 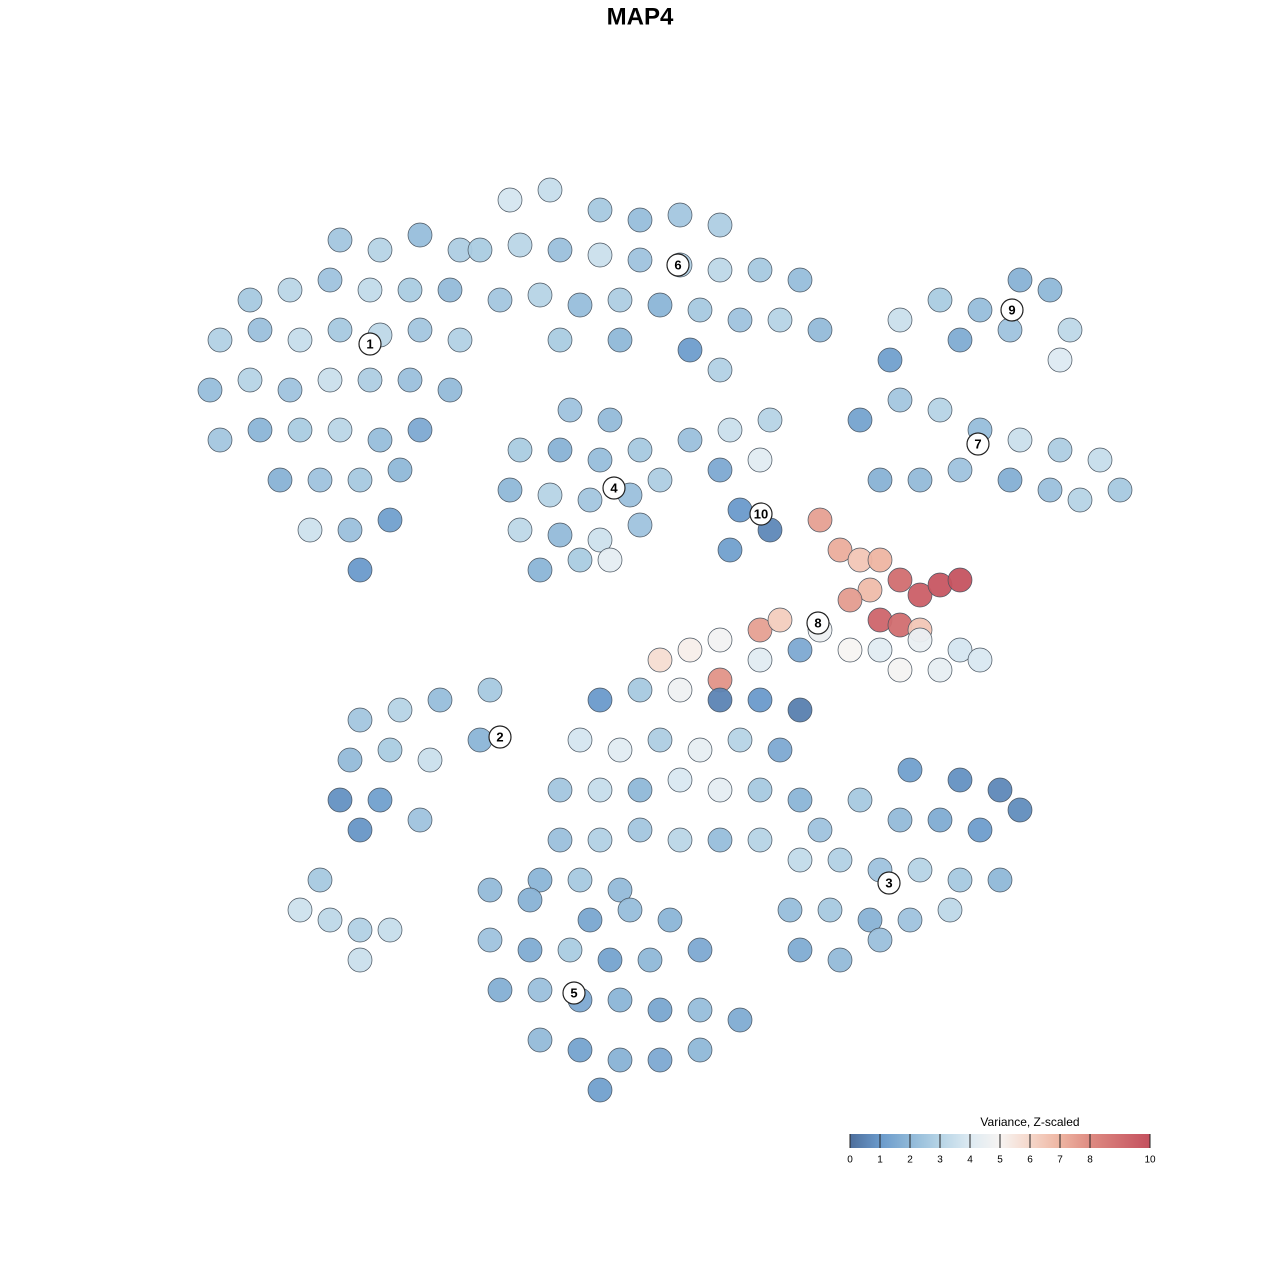 I want to click on cluster-label: 6, so click(x=677, y=264).